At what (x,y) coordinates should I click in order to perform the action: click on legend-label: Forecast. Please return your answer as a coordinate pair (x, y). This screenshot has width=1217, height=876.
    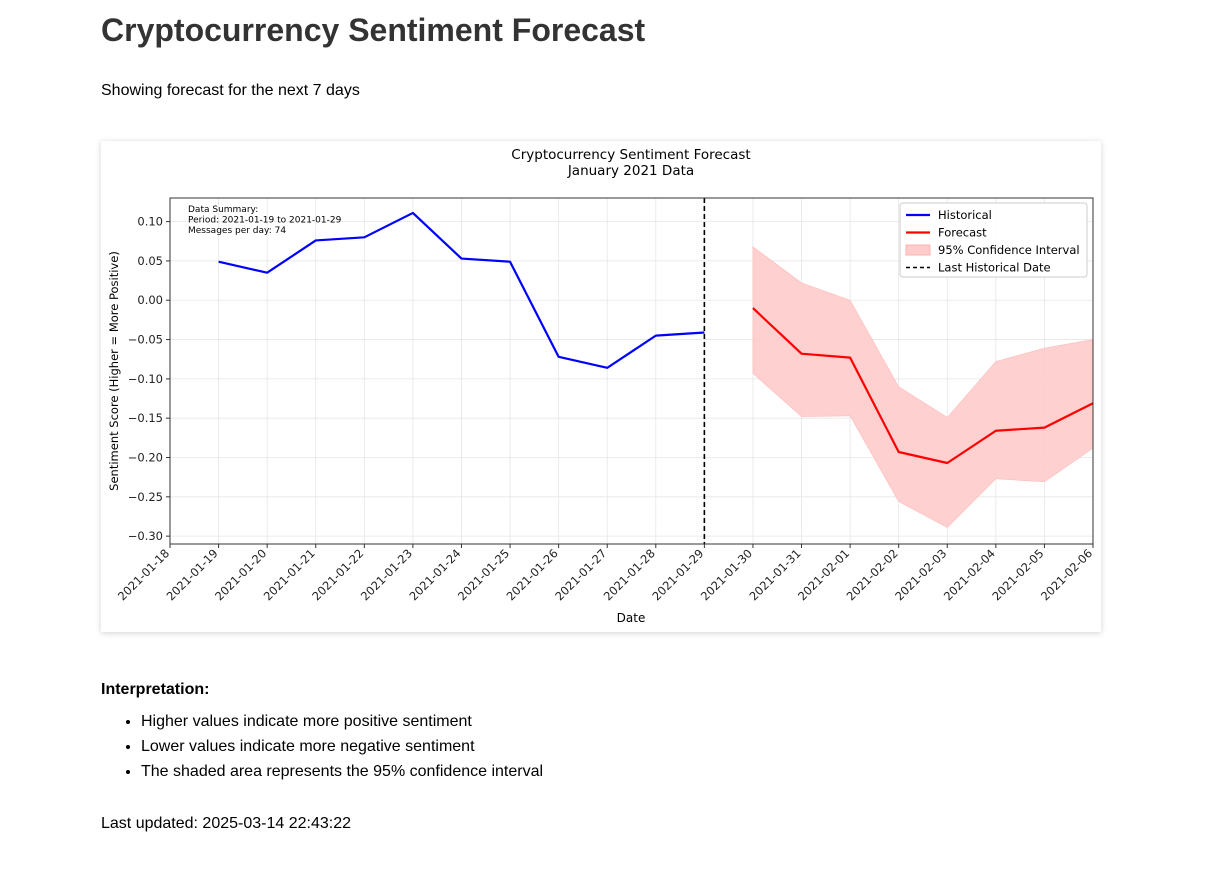
    Looking at the image, I should click on (962, 233).